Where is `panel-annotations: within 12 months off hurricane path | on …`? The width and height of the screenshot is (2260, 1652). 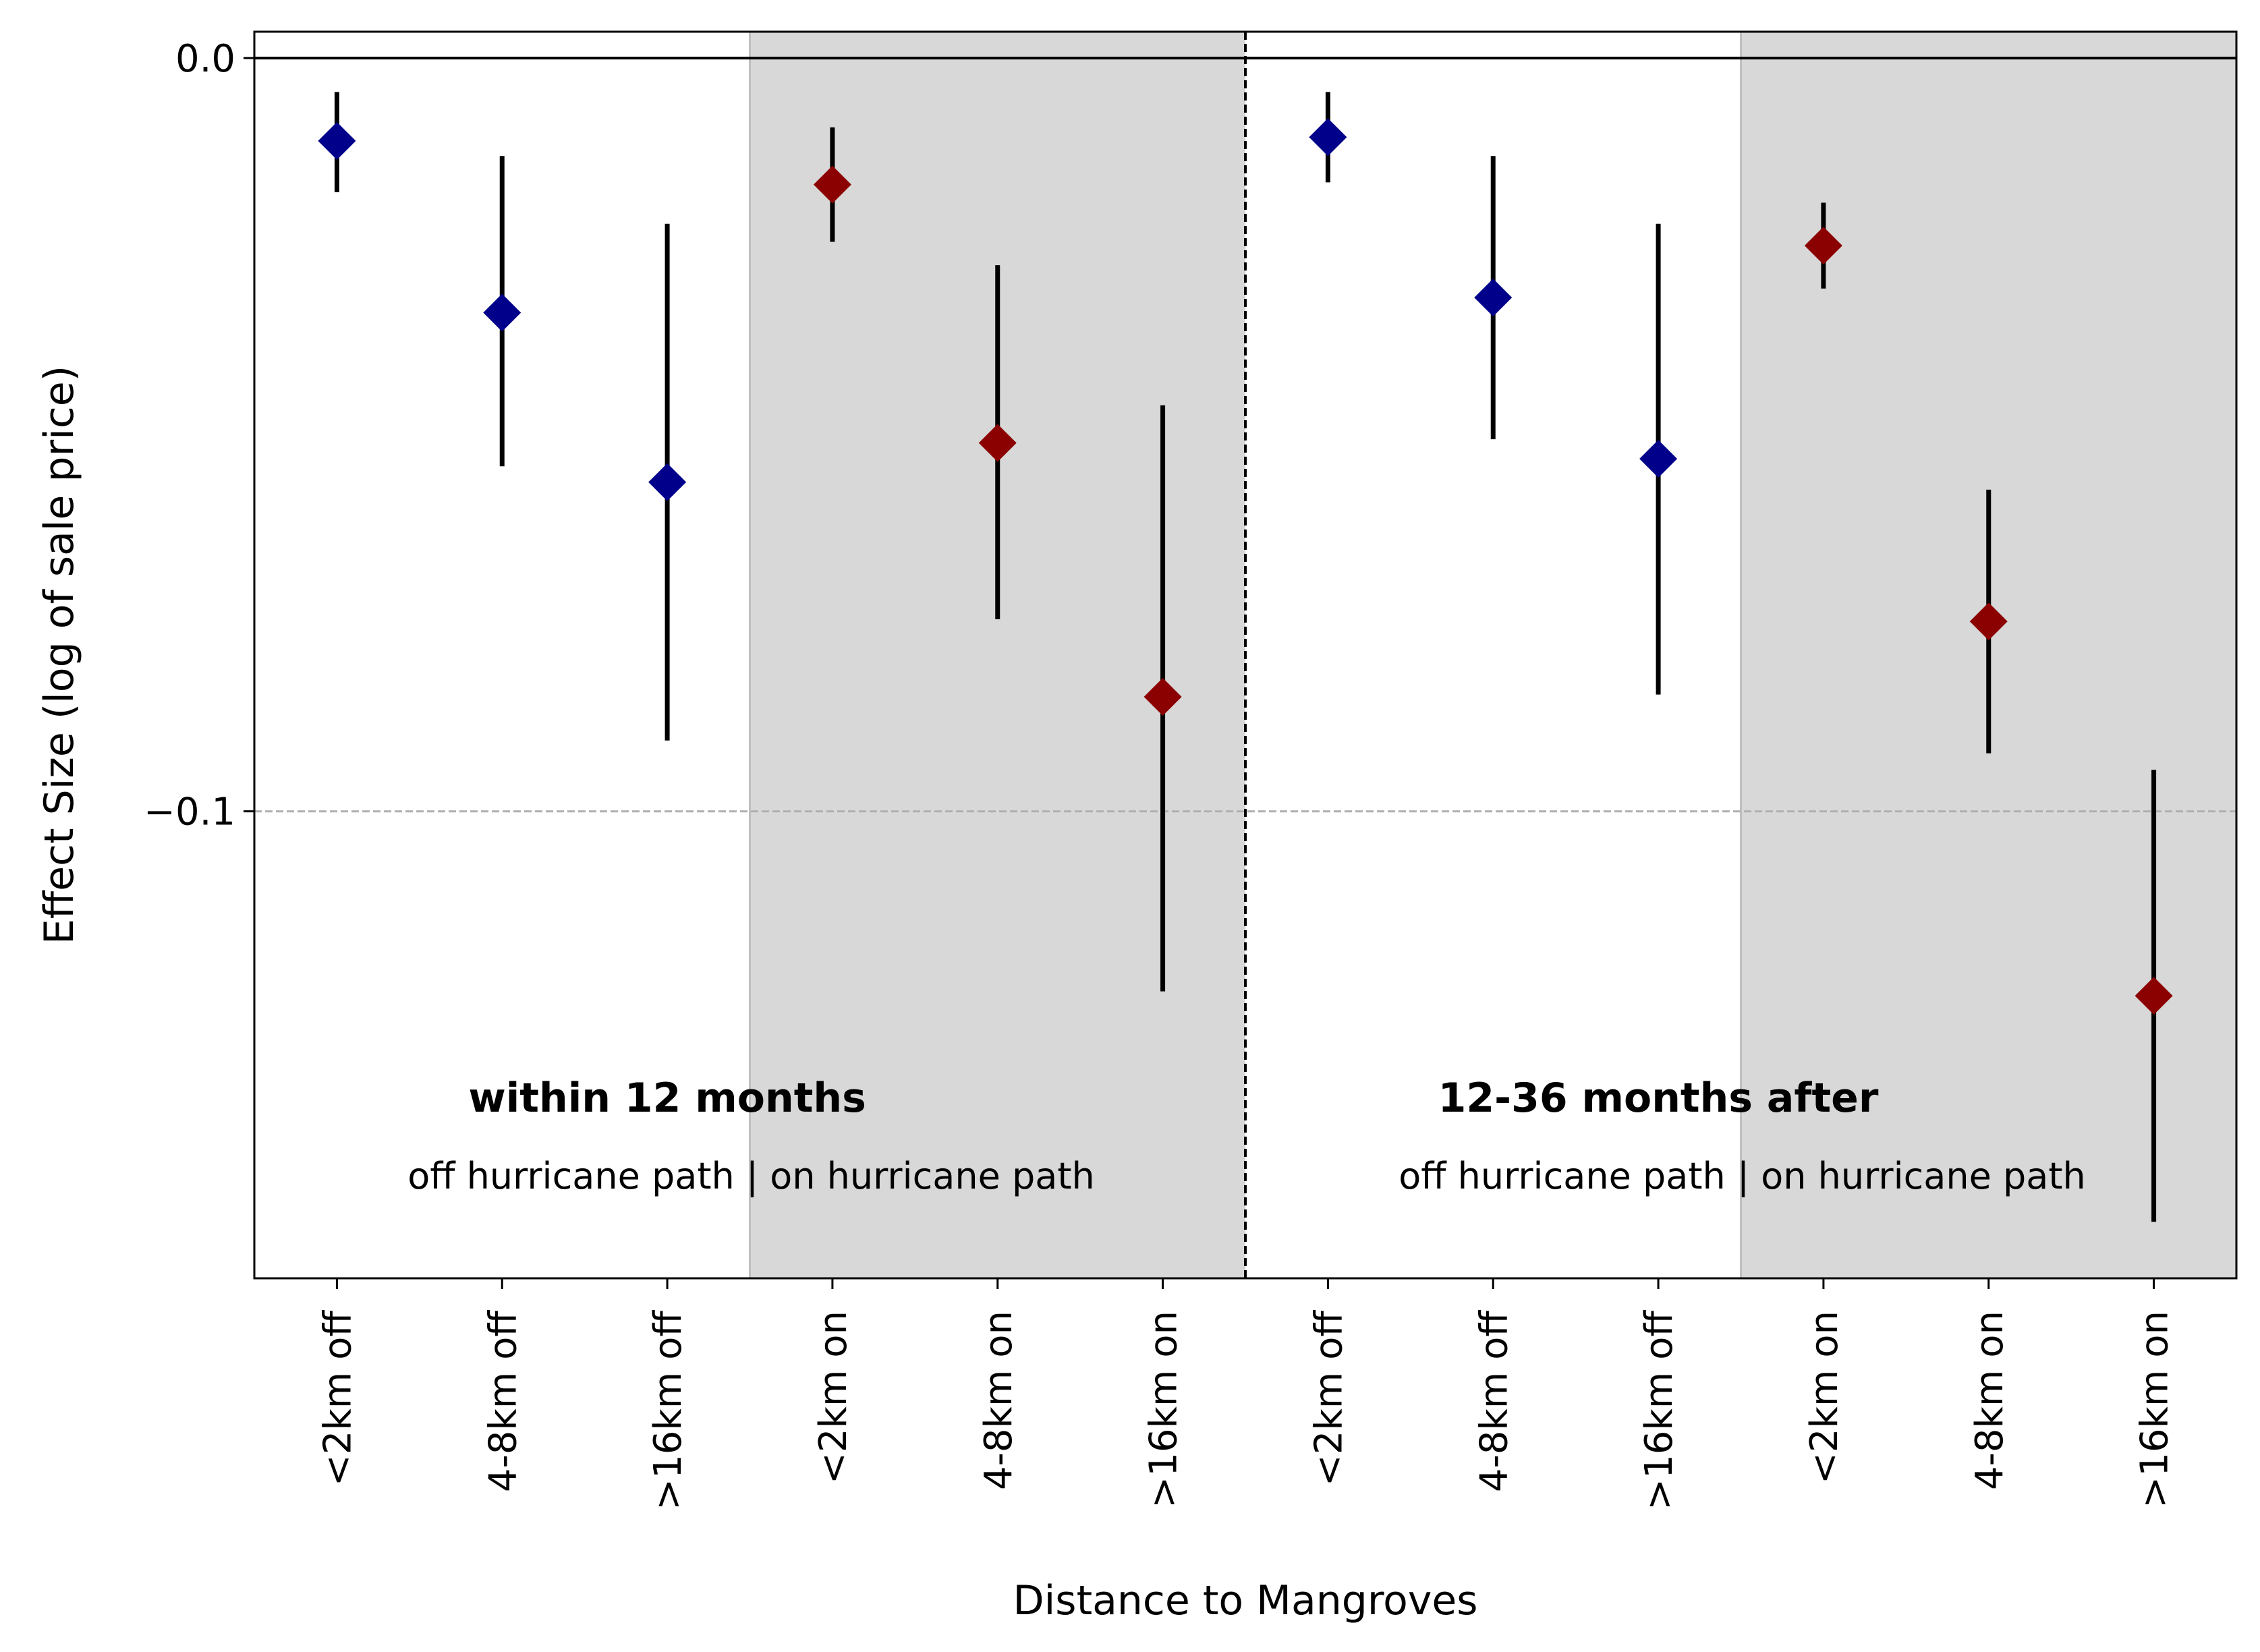 panel-annotations: within 12 months off hurricane path | on … is located at coordinates (1246, 1136).